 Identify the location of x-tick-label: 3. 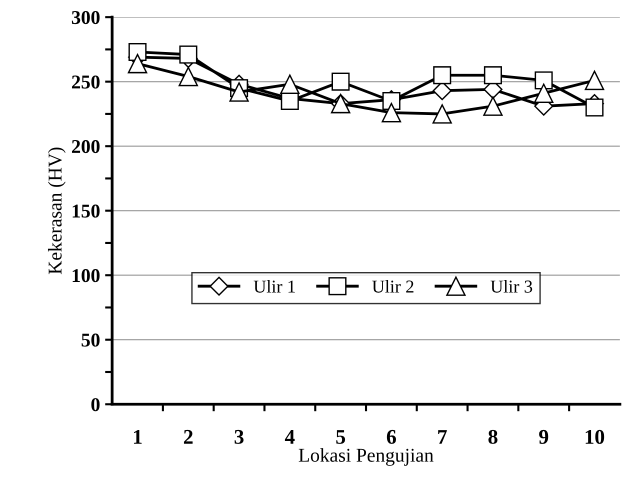
(239, 437).